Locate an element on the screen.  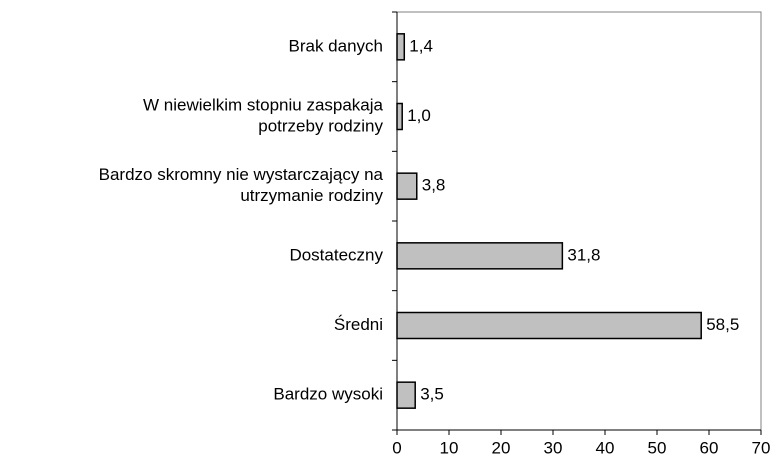
value-label: 1,4 is located at coordinates (421, 45).